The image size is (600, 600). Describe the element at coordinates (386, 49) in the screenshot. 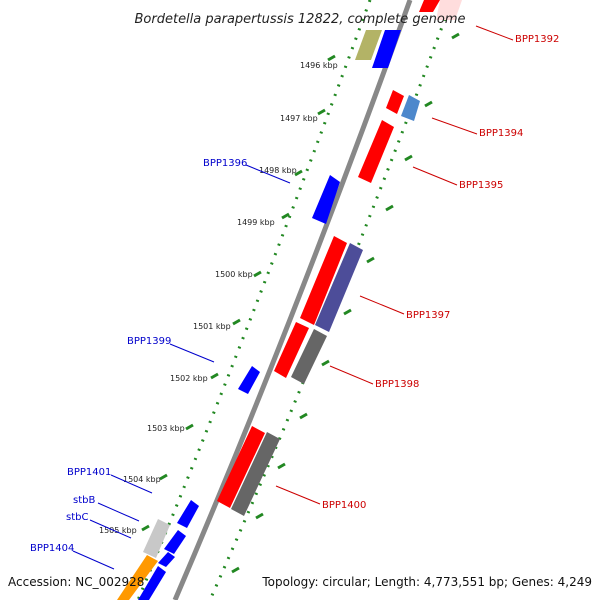

I see `gene-blue-top` at that location.